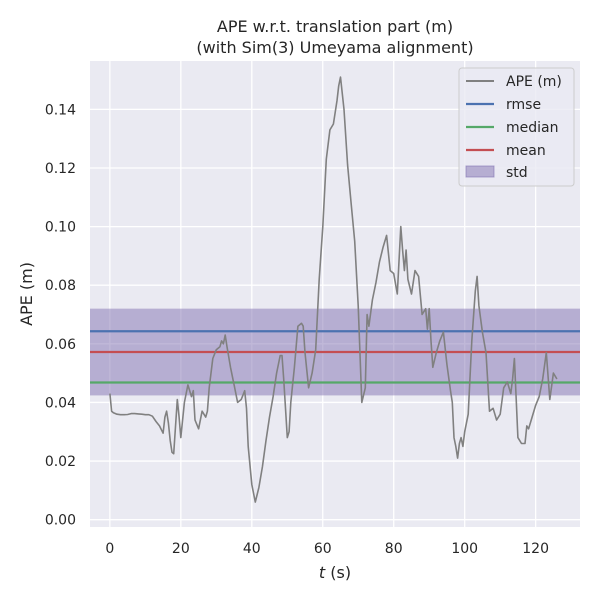 This screenshot has height=600, width=600. What do you see at coordinates (322, 572) in the screenshot?
I see `x-axis-label-var: t` at bounding box center [322, 572].